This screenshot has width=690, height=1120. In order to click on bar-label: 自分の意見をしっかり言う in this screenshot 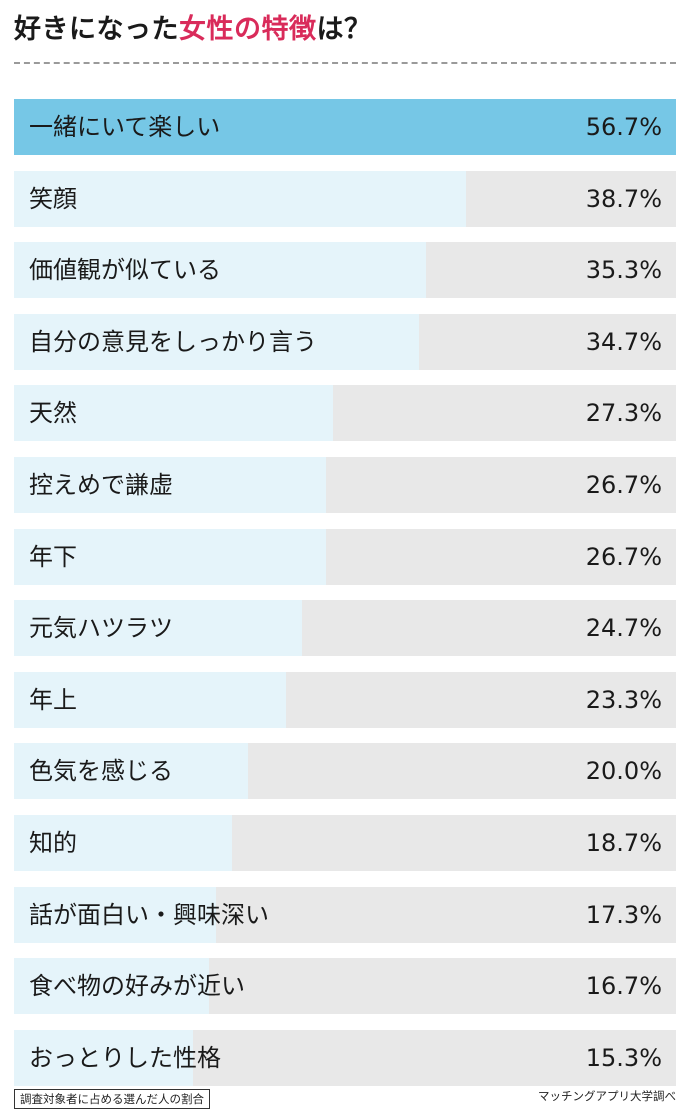, I will do `click(173, 341)`.